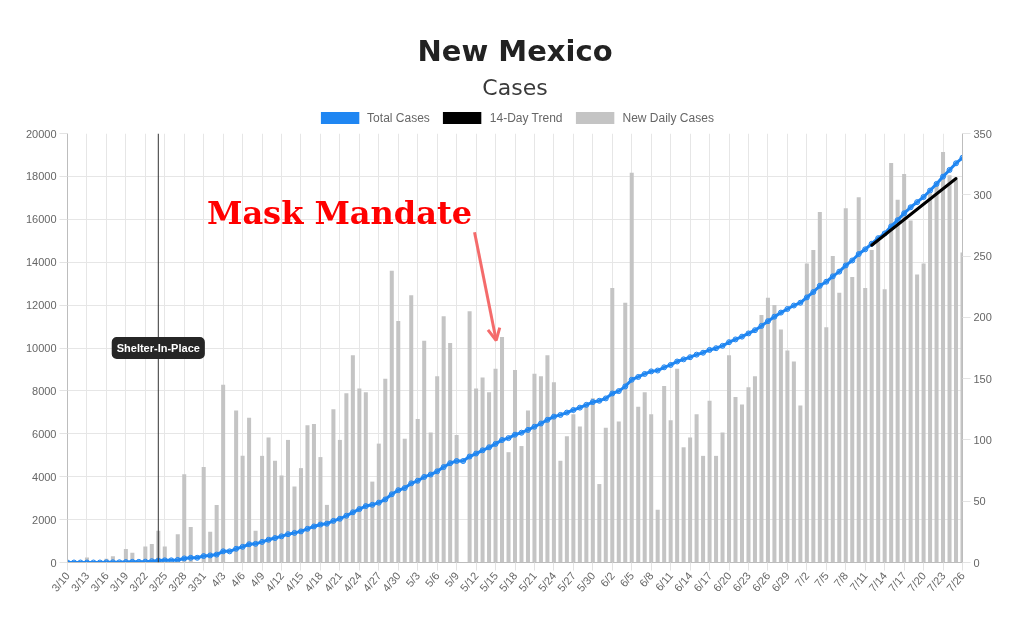  Describe the element at coordinates (627, 579) in the screenshot. I see `x-tick-label: 6/5` at that location.